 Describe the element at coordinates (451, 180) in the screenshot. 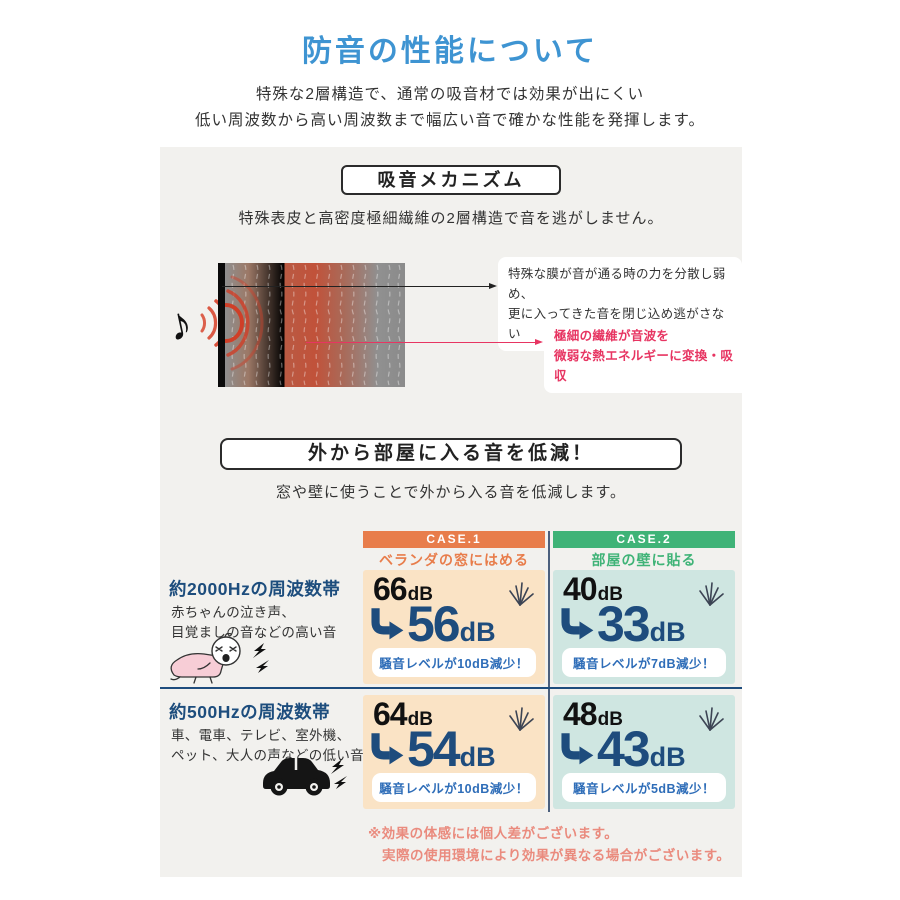

I see `mechanism-heading: 吸音メカニズム` at that location.